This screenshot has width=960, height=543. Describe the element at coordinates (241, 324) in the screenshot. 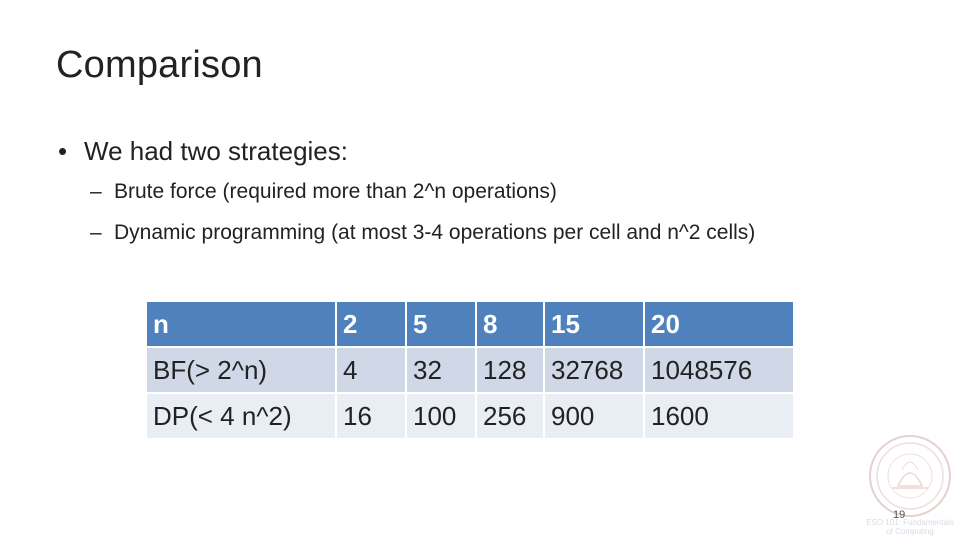

I see `table-header-cell: n` at that location.